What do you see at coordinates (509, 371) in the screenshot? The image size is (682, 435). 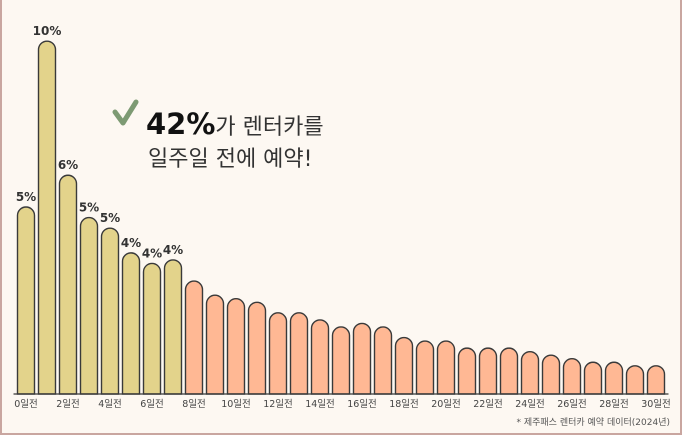 I see `bar-23일전` at bounding box center [509, 371].